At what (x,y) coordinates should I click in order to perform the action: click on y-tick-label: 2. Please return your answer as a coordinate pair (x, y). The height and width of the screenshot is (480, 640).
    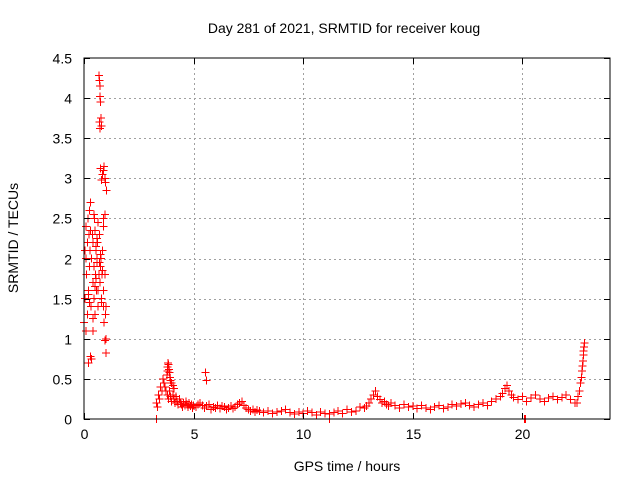
    Looking at the image, I should click on (68, 260).